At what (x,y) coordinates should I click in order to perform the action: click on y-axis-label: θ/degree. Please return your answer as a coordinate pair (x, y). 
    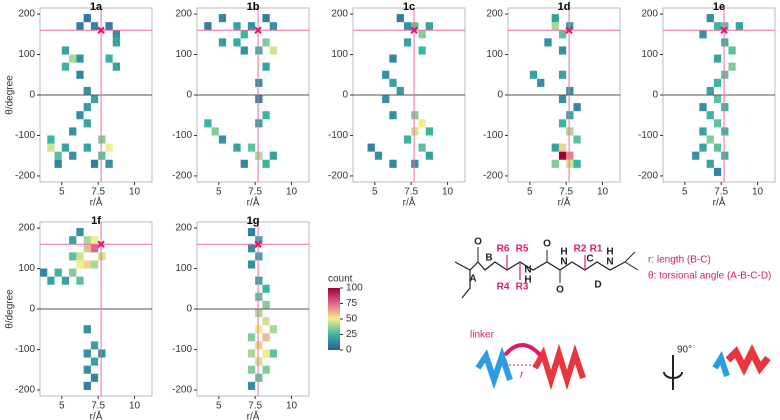
    Looking at the image, I should click on (10, 309).